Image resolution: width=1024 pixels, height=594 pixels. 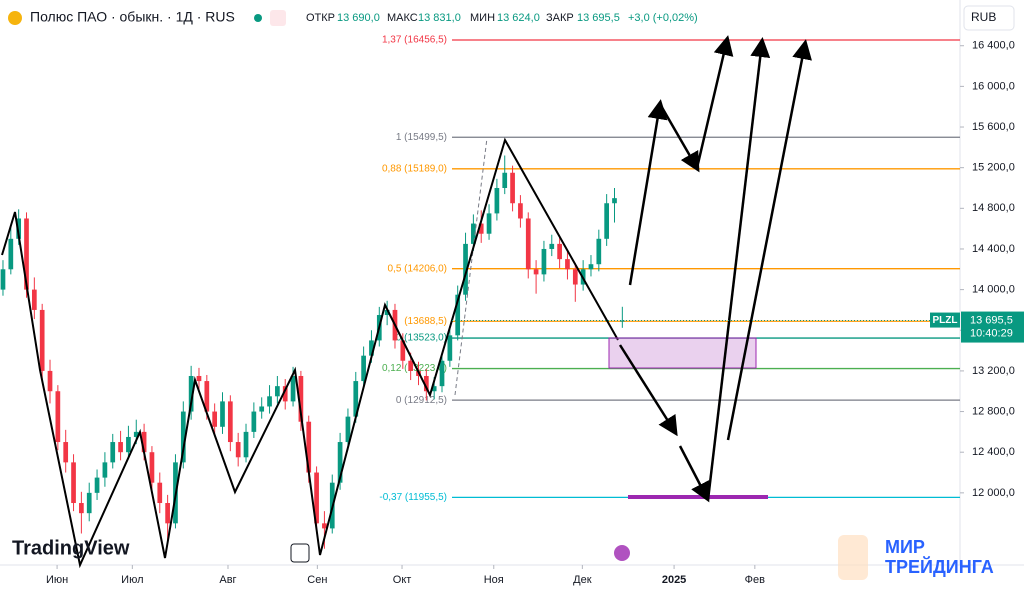 What do you see at coordinates (300, 553) in the screenshot?
I see `events-icon` at bounding box center [300, 553].